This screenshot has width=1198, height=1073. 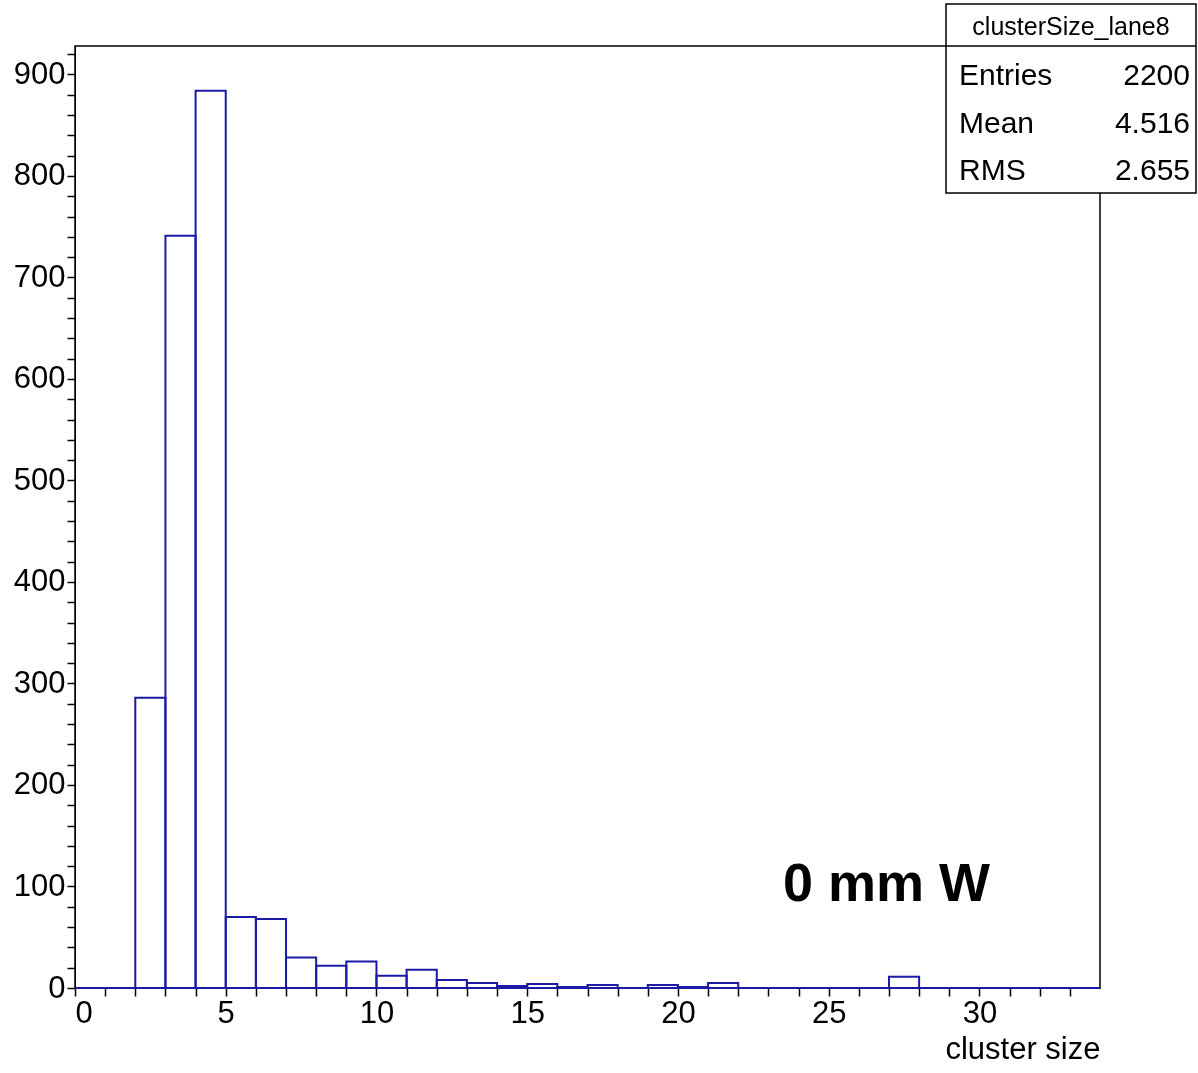 I want to click on annotation: Entries, so click(x=1006, y=74).